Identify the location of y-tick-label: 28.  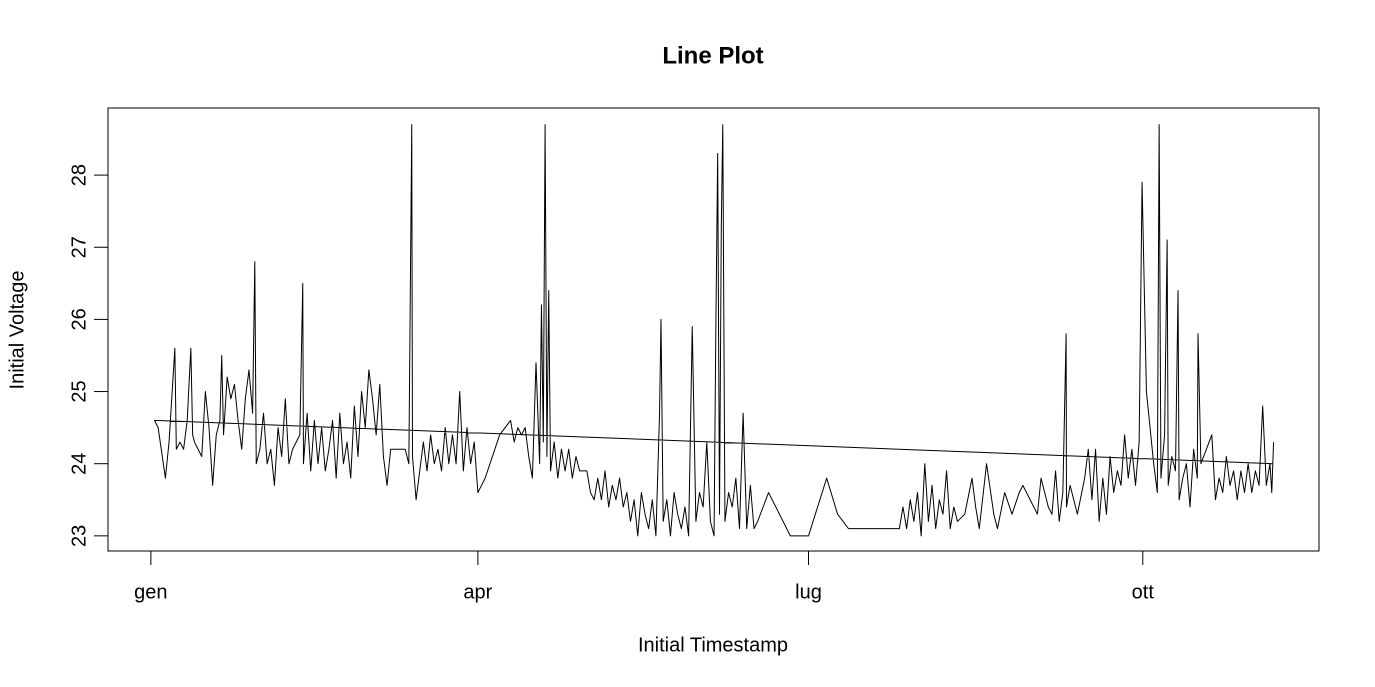
(79, 175).